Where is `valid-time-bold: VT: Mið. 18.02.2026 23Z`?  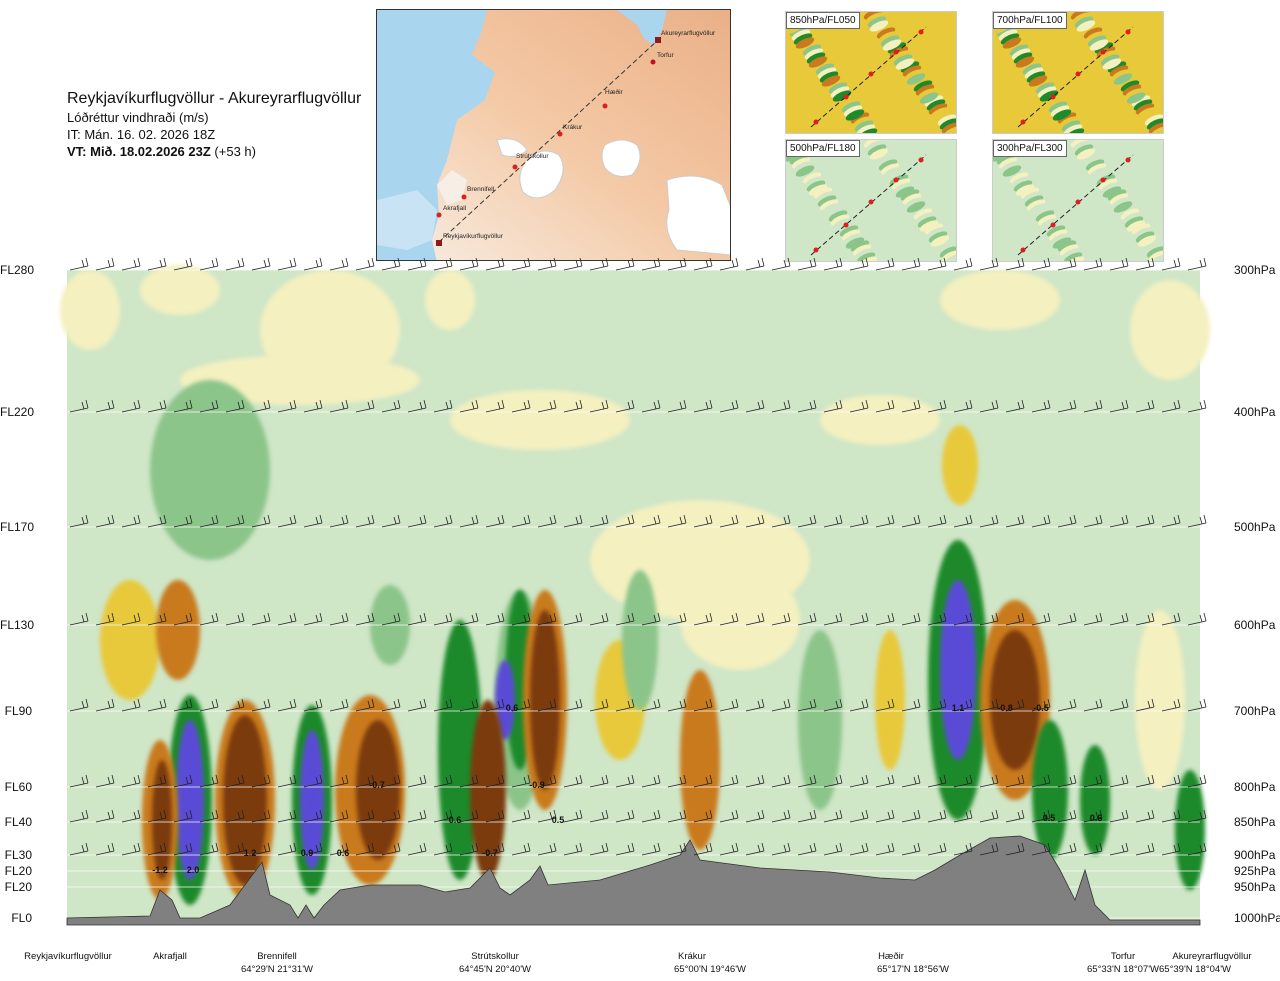 valid-time-bold: VT: Mið. 18.02.2026 23Z is located at coordinates (139, 151).